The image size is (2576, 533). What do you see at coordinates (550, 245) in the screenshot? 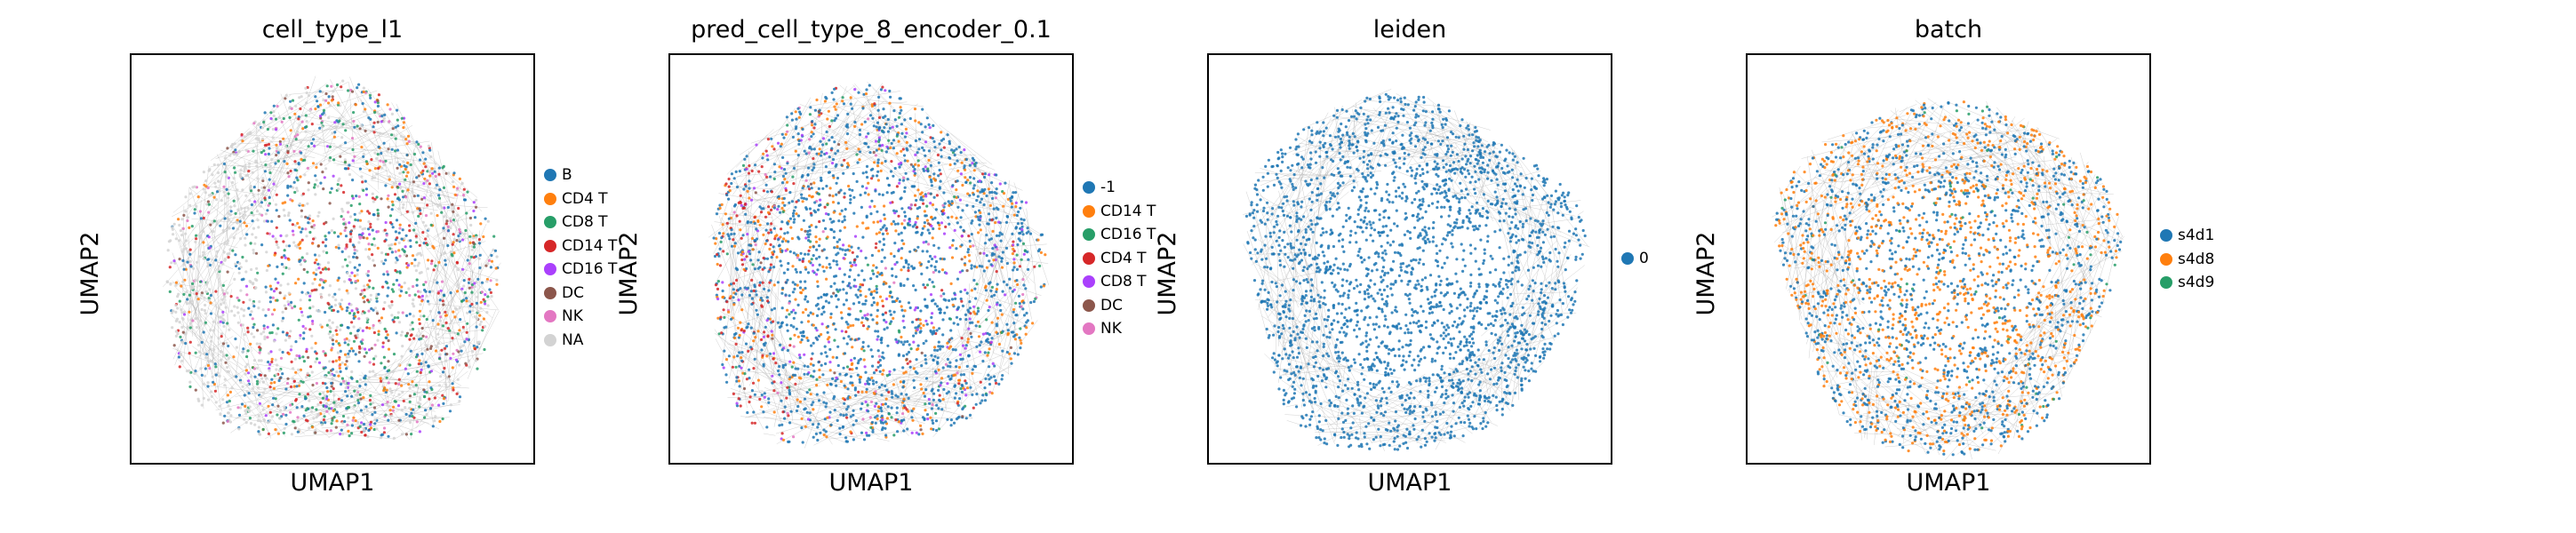
I see `legend-swatch` at bounding box center [550, 245].